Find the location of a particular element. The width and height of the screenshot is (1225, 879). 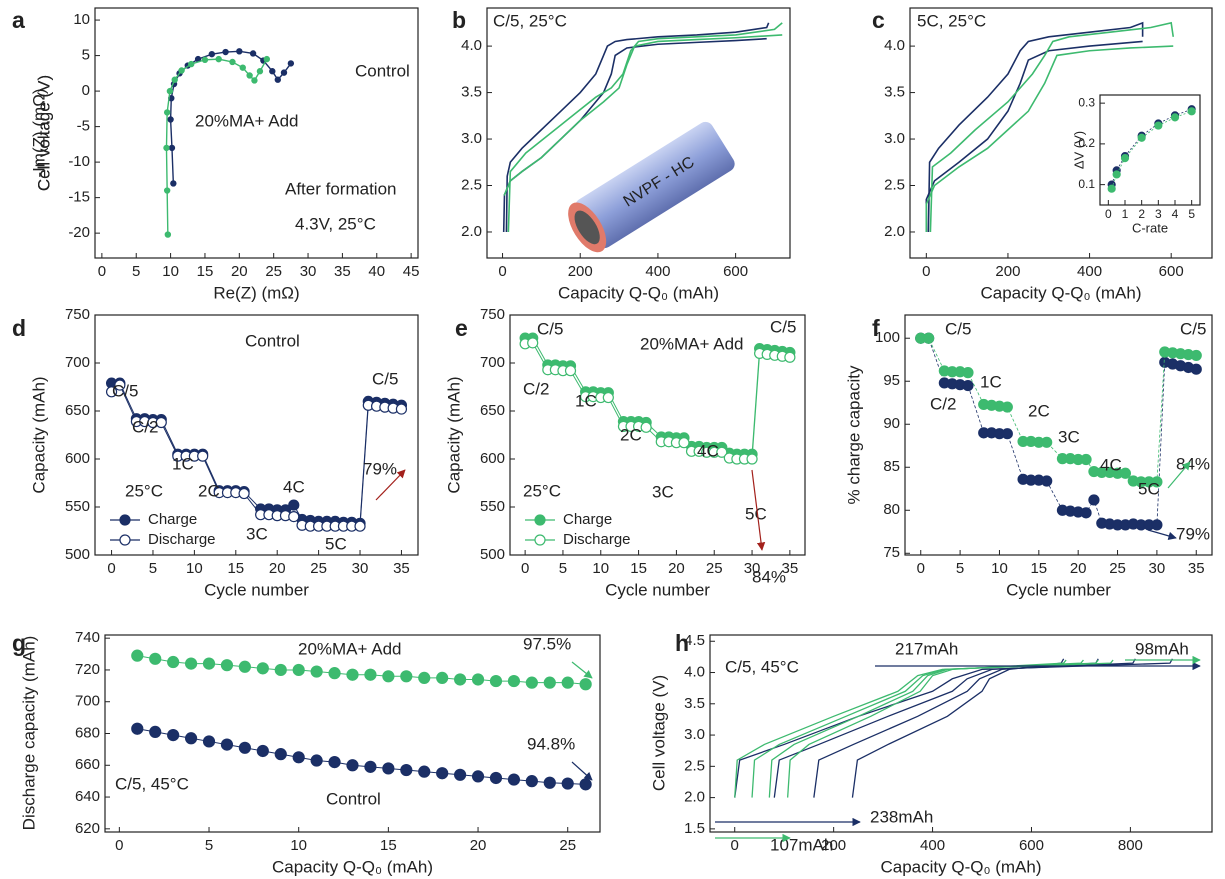

y-tick-label: 650 is located at coordinates (77, 410).